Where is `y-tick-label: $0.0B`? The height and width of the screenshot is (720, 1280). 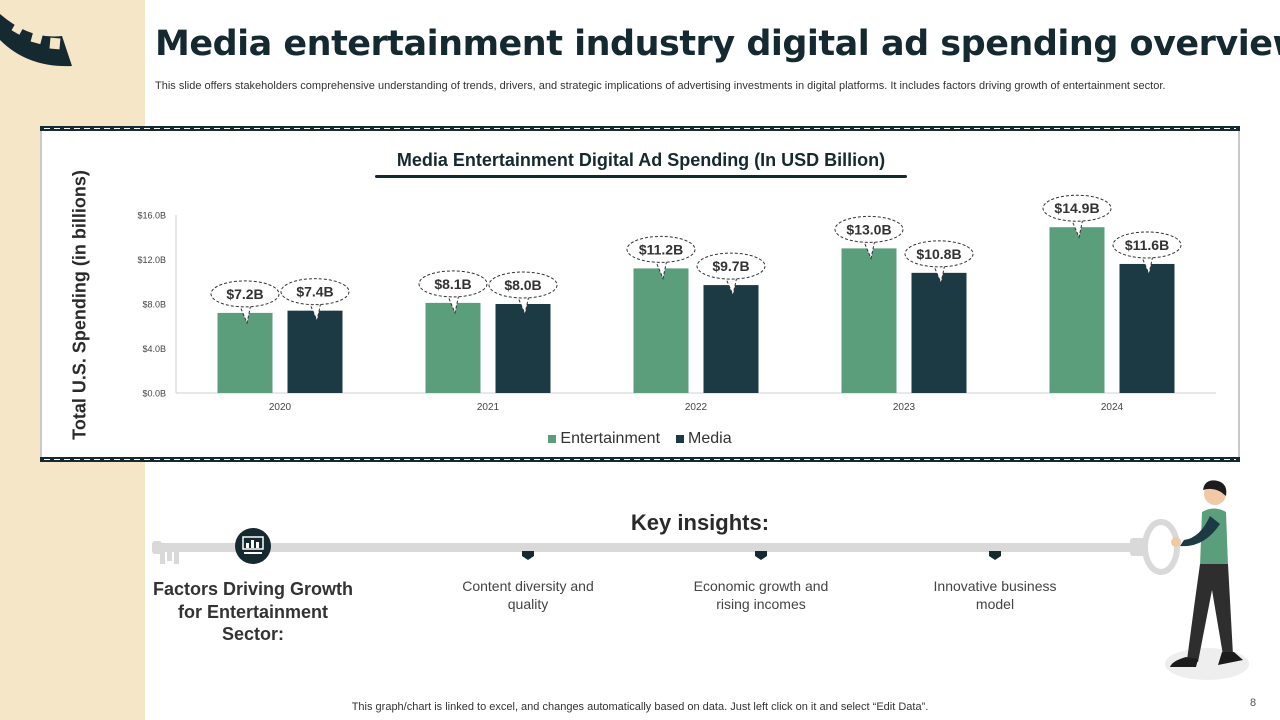
y-tick-label: $0.0B is located at coordinates (154, 394).